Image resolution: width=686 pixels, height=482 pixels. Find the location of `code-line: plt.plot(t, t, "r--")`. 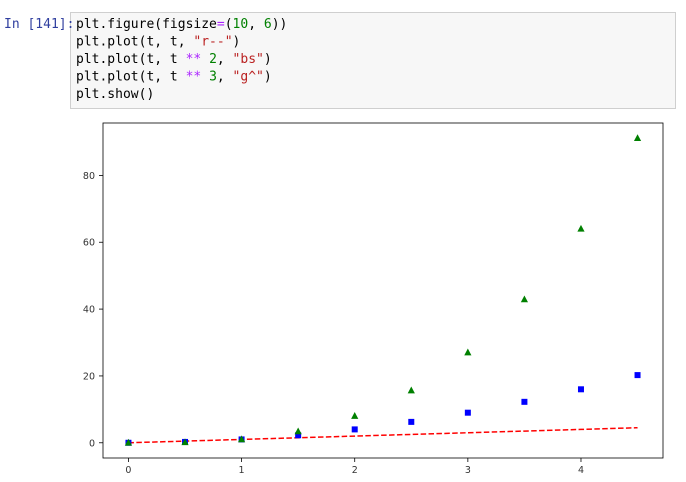

code-line: plt.plot(t, t, "r--") is located at coordinates (158, 42).